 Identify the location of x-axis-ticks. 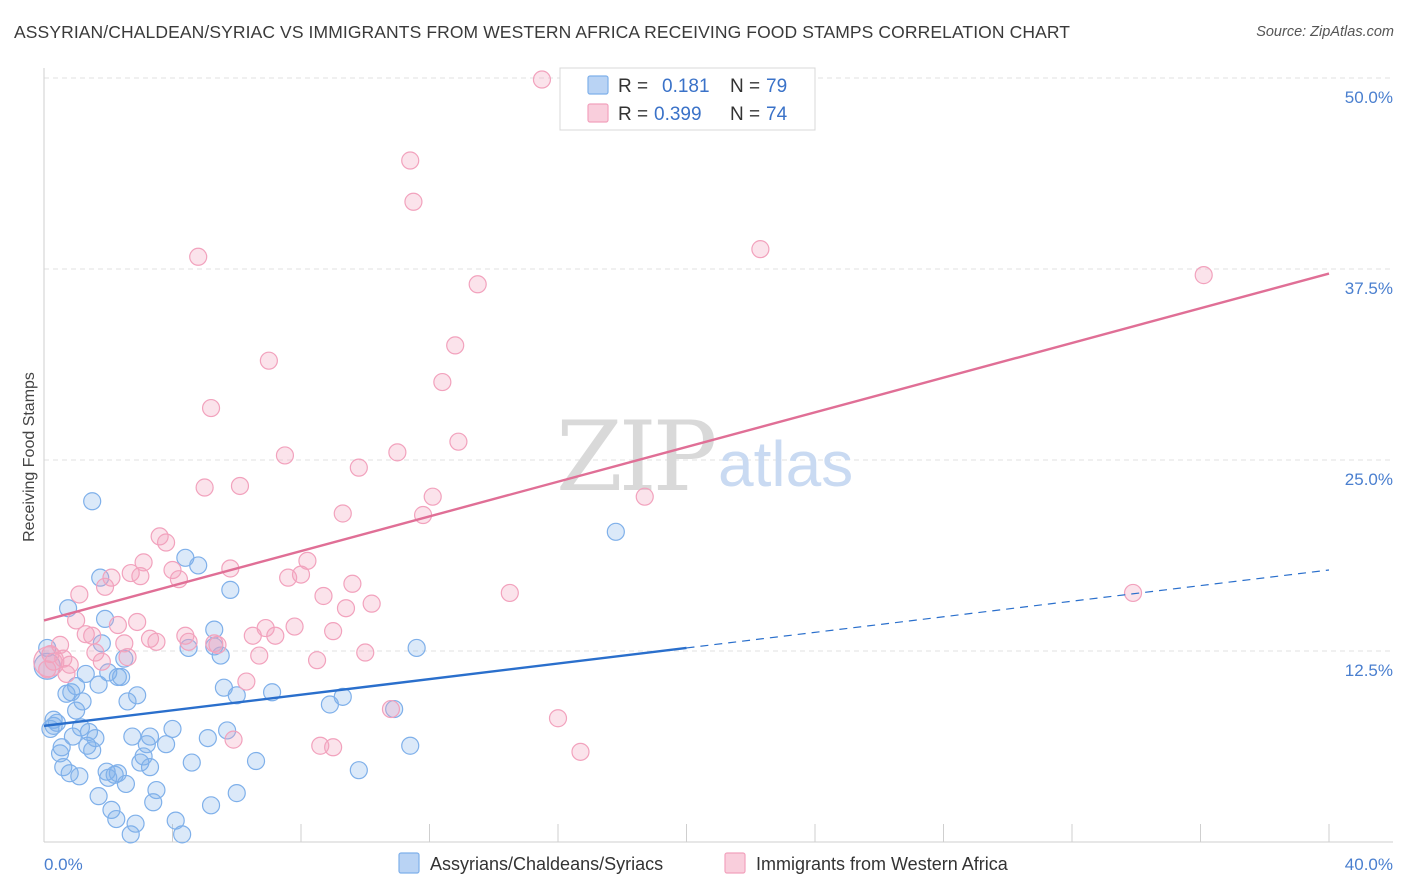
(686, 833).